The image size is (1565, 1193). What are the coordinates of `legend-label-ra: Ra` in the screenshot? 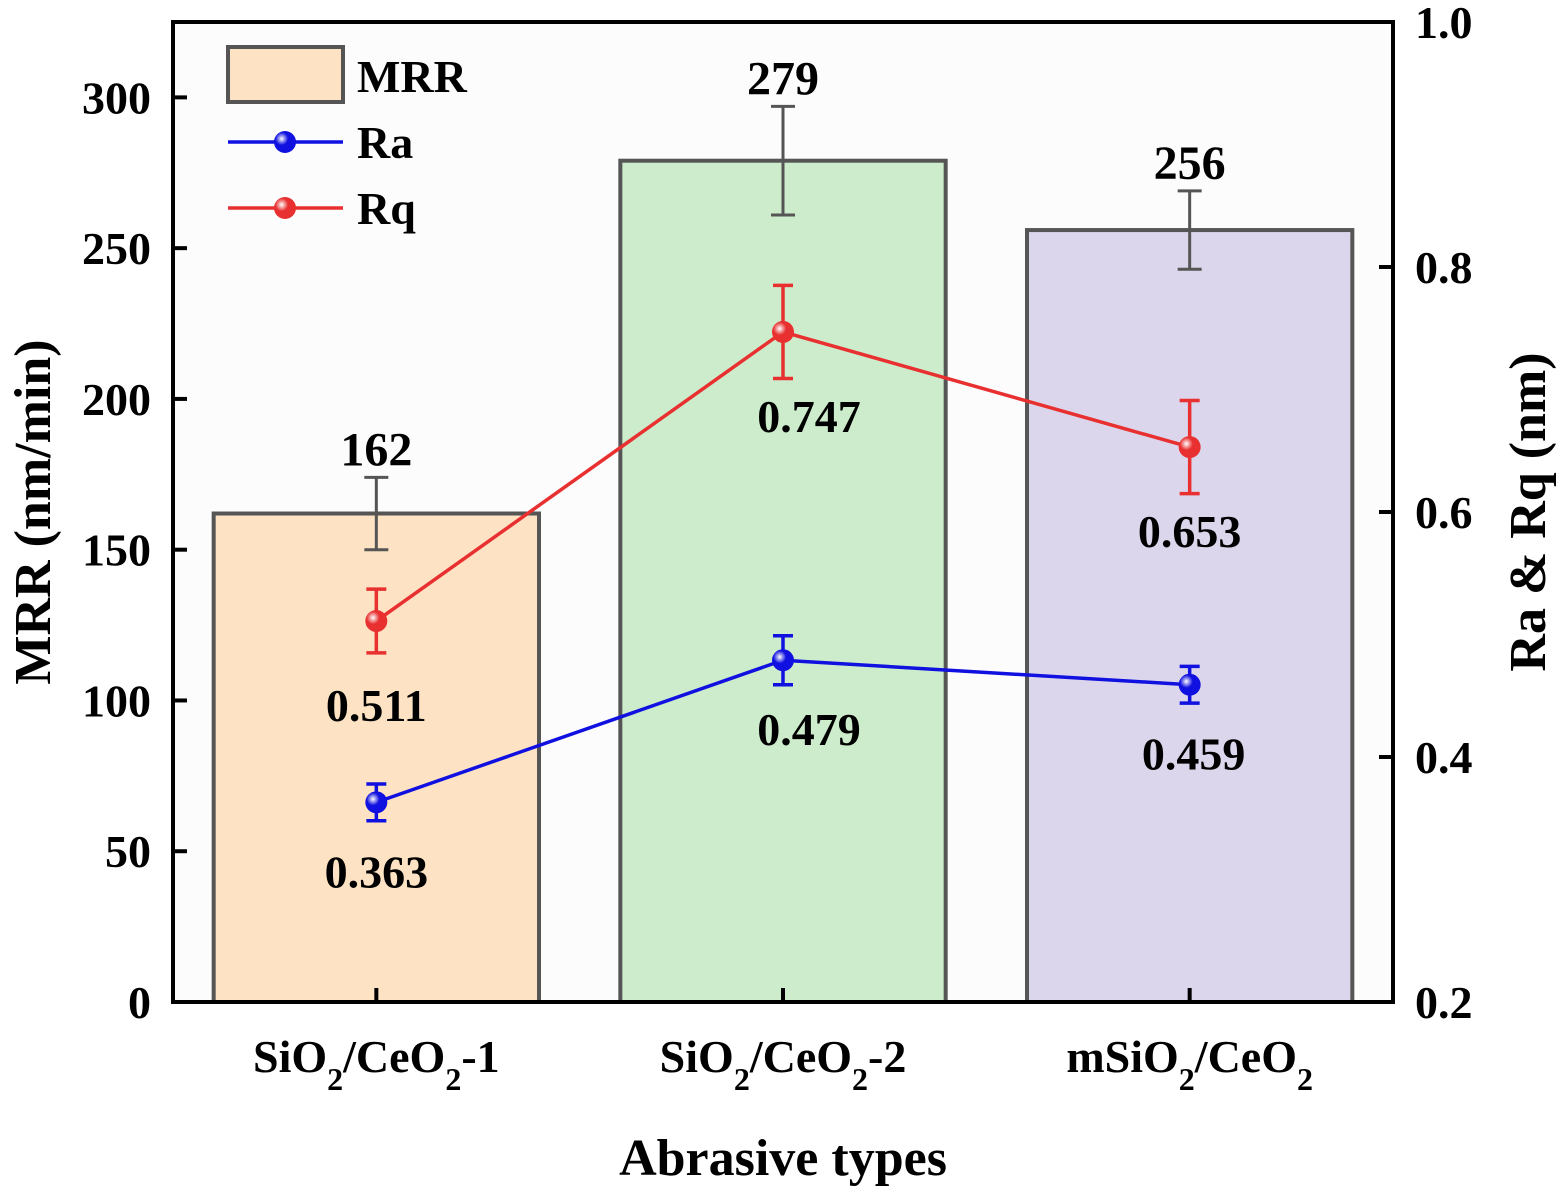 It's located at (385, 142).